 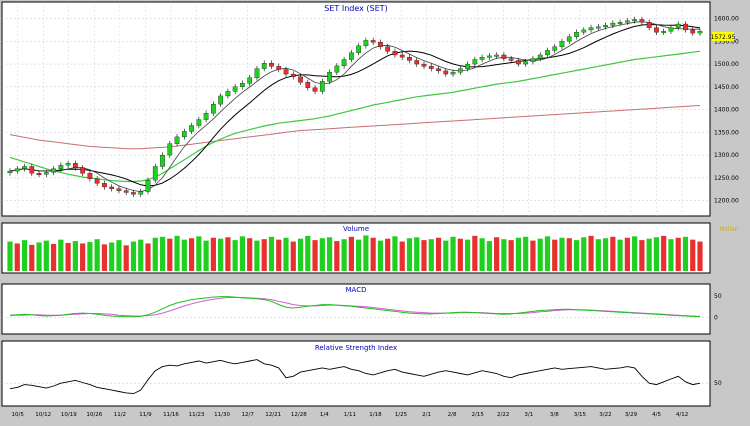 I want to click on price-tick-label: 1250.00, so click(x=726, y=178).